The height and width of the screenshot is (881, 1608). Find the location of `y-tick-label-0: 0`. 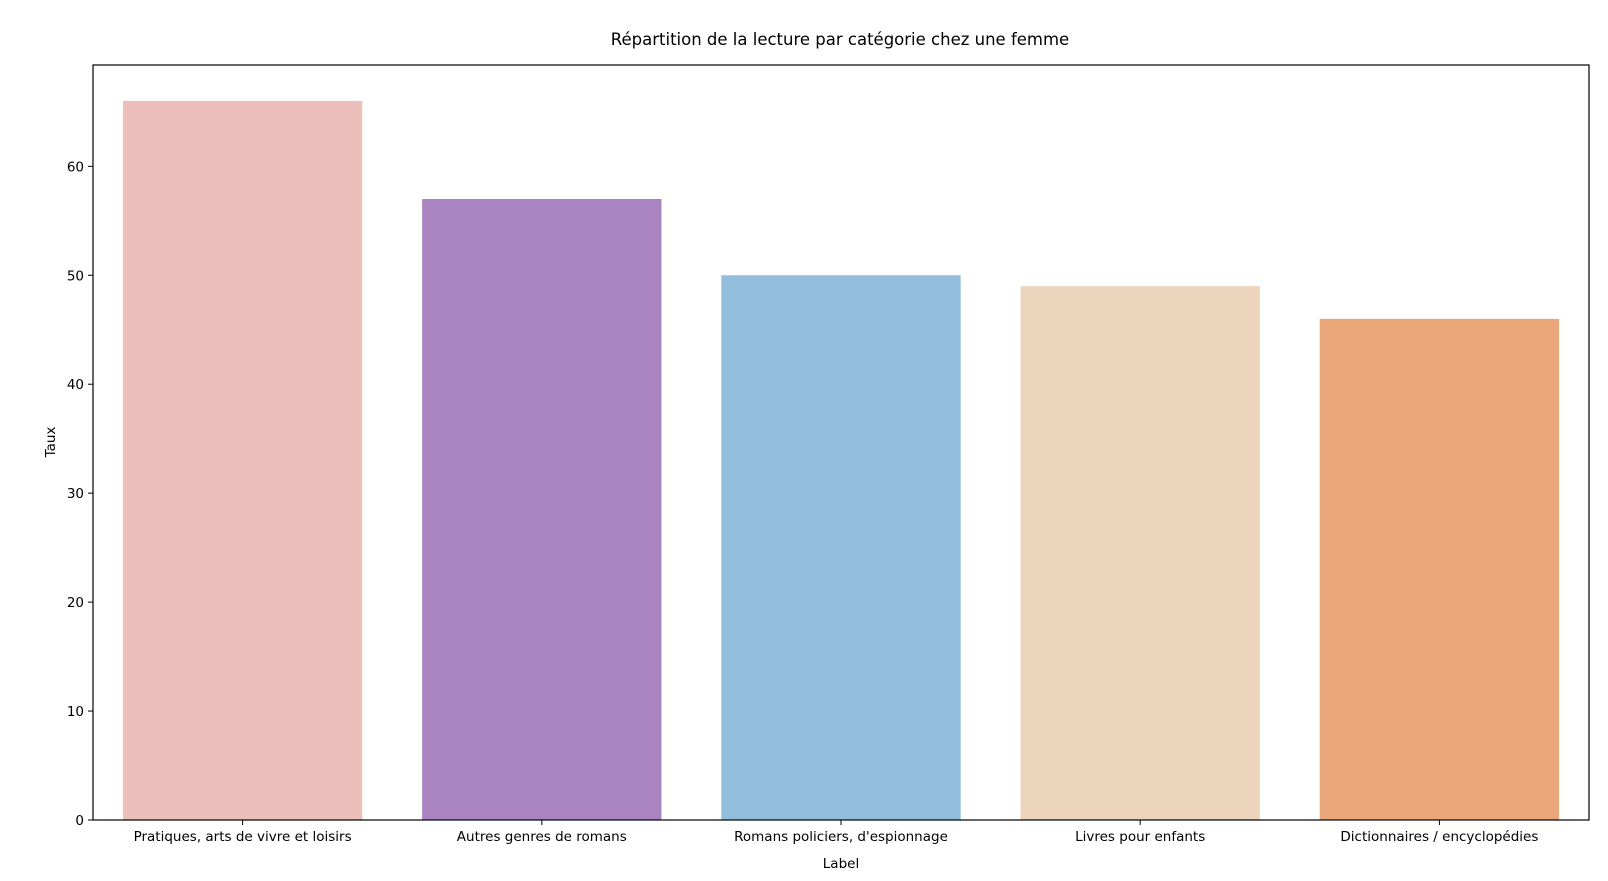

y-tick-label-0: 0 is located at coordinates (79, 821).